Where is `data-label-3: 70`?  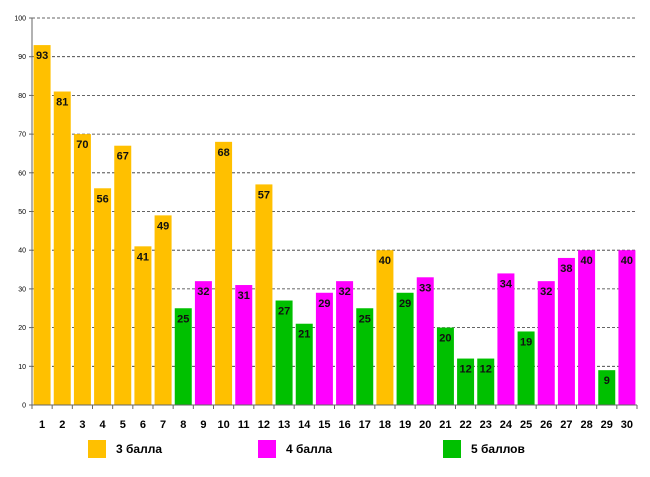 data-label-3: 70 is located at coordinates (82, 145).